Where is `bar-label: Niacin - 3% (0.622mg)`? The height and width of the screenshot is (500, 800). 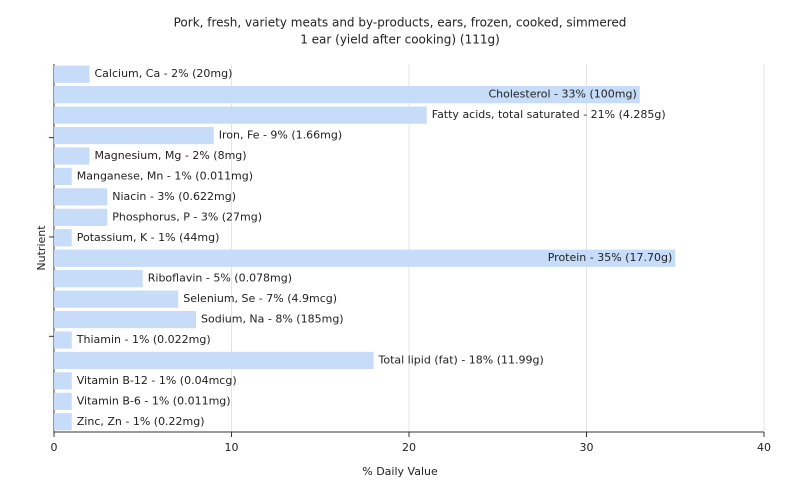 bar-label: Niacin - 3% (0.622mg) is located at coordinates (174, 196).